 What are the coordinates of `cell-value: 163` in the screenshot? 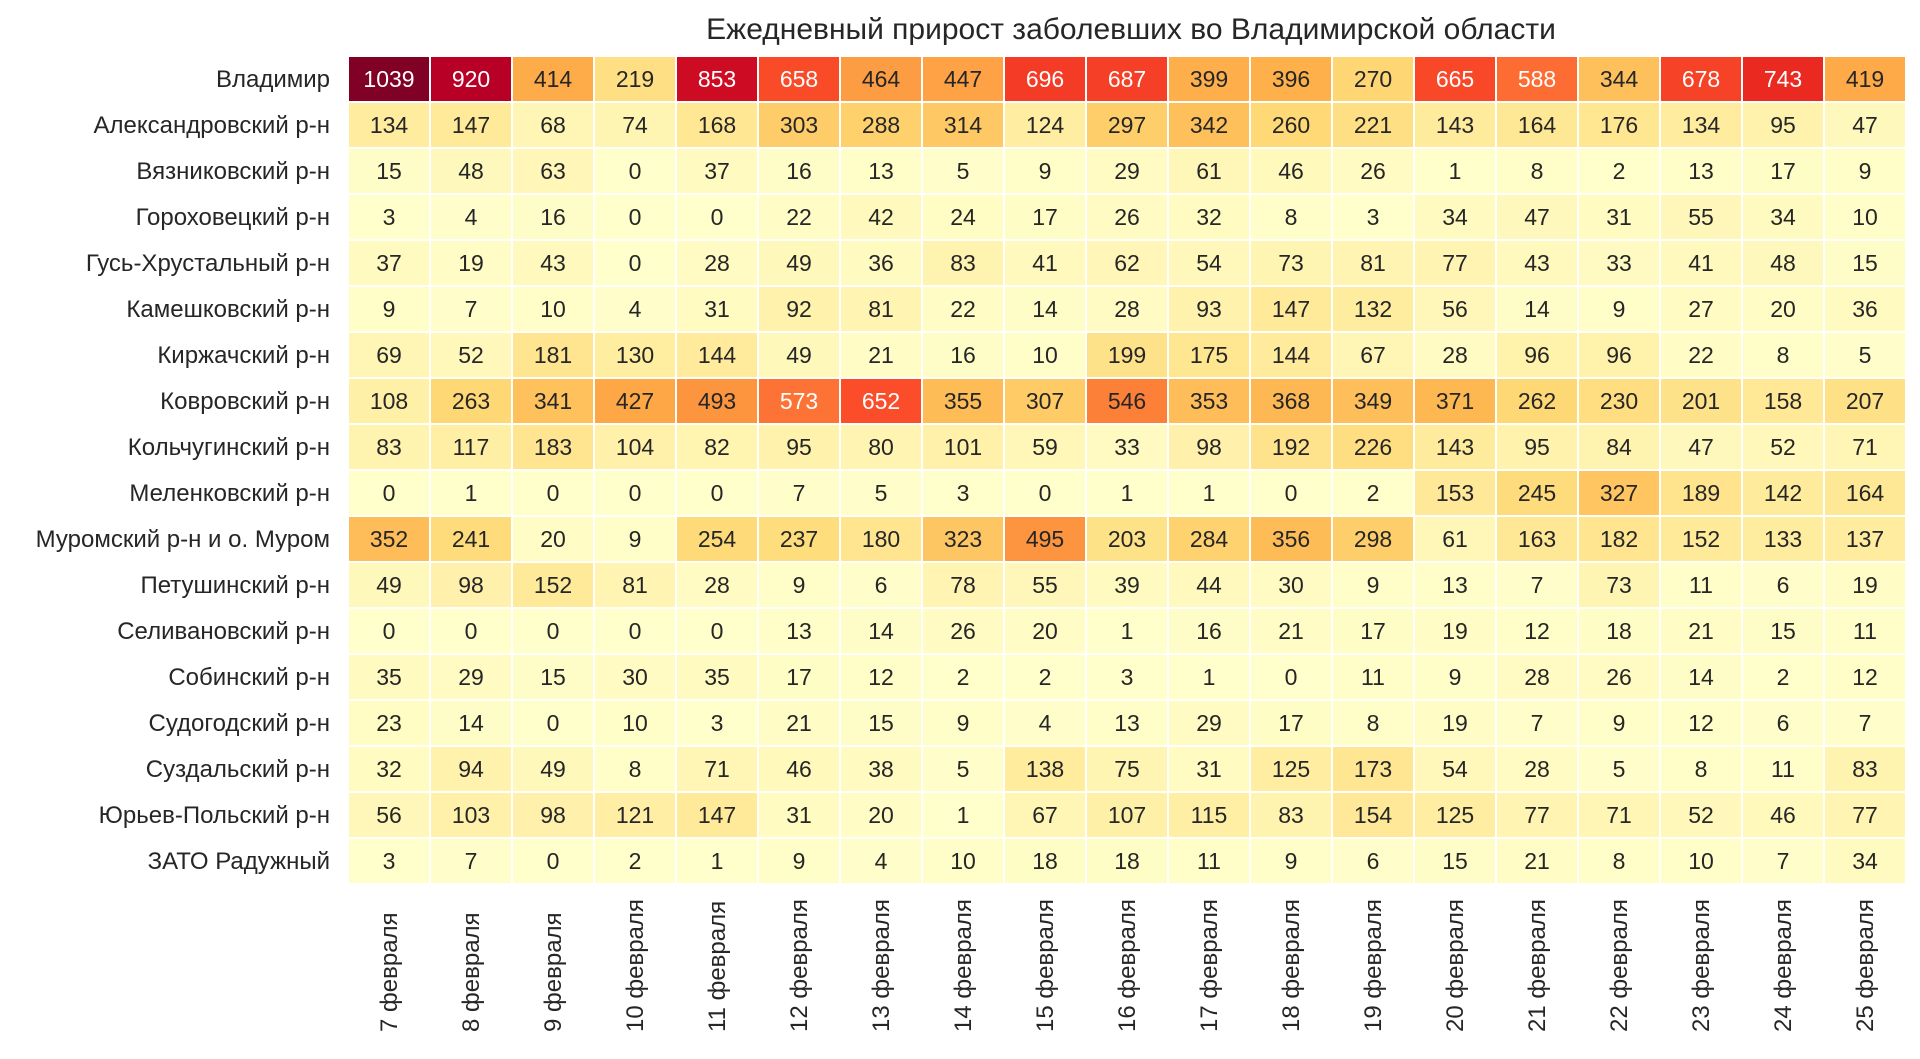 It's located at (1537, 539).